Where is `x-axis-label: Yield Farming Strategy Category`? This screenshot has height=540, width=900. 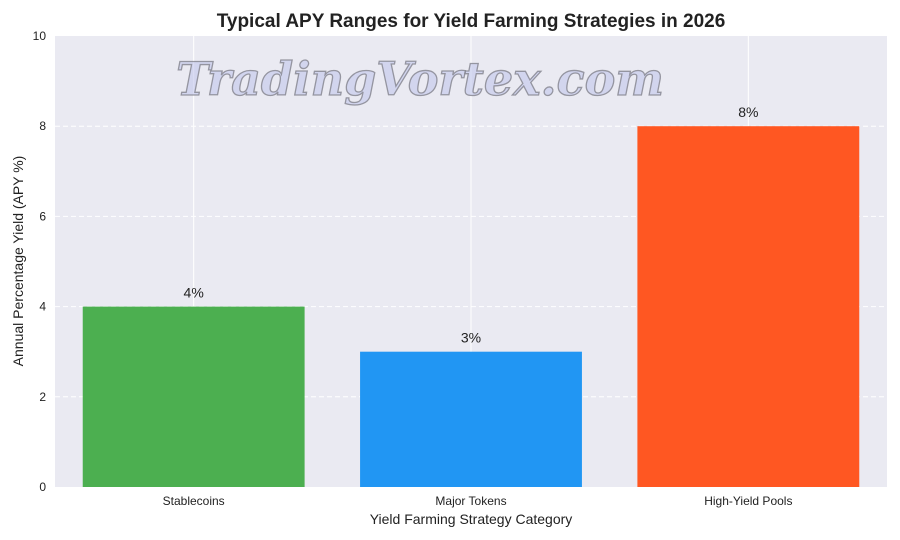 x-axis-label: Yield Farming Strategy Category is located at coordinates (471, 519).